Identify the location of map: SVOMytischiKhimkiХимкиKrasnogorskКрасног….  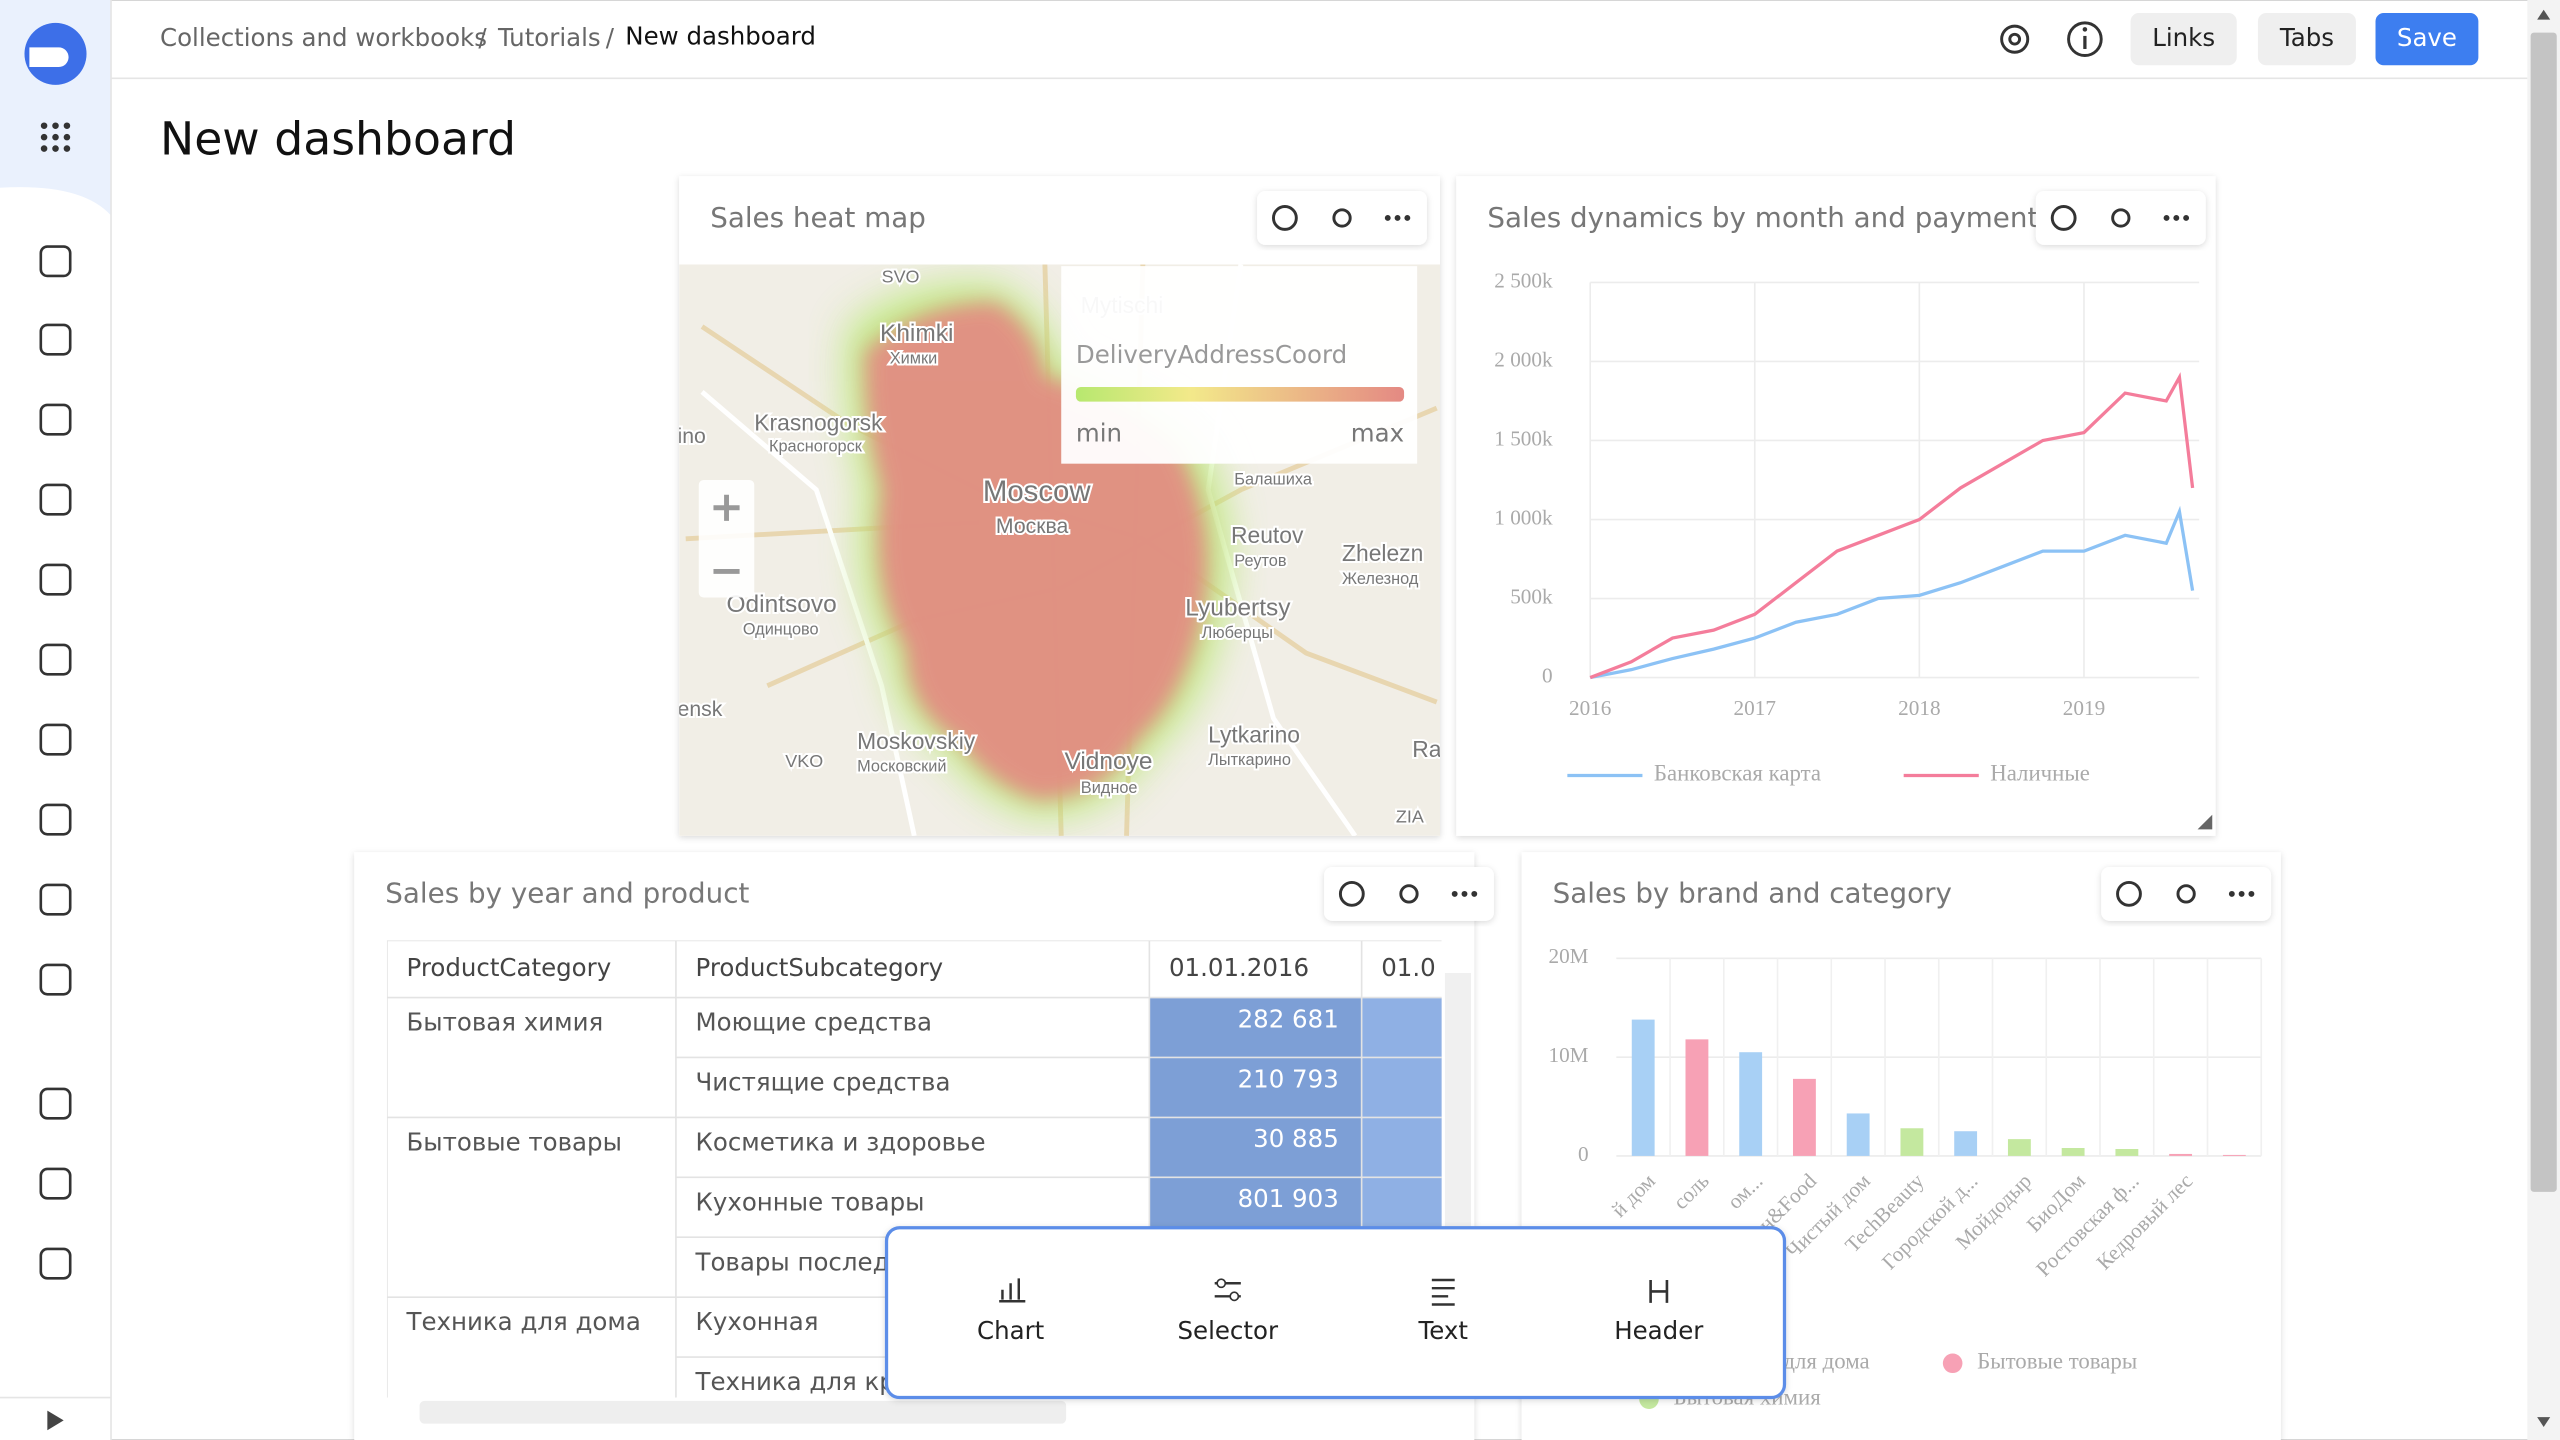
(1060, 550).